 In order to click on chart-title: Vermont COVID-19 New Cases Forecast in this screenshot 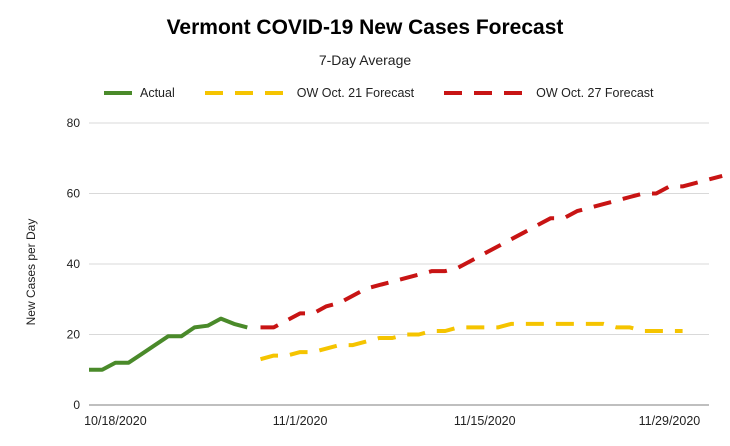, I will do `click(365, 27)`.